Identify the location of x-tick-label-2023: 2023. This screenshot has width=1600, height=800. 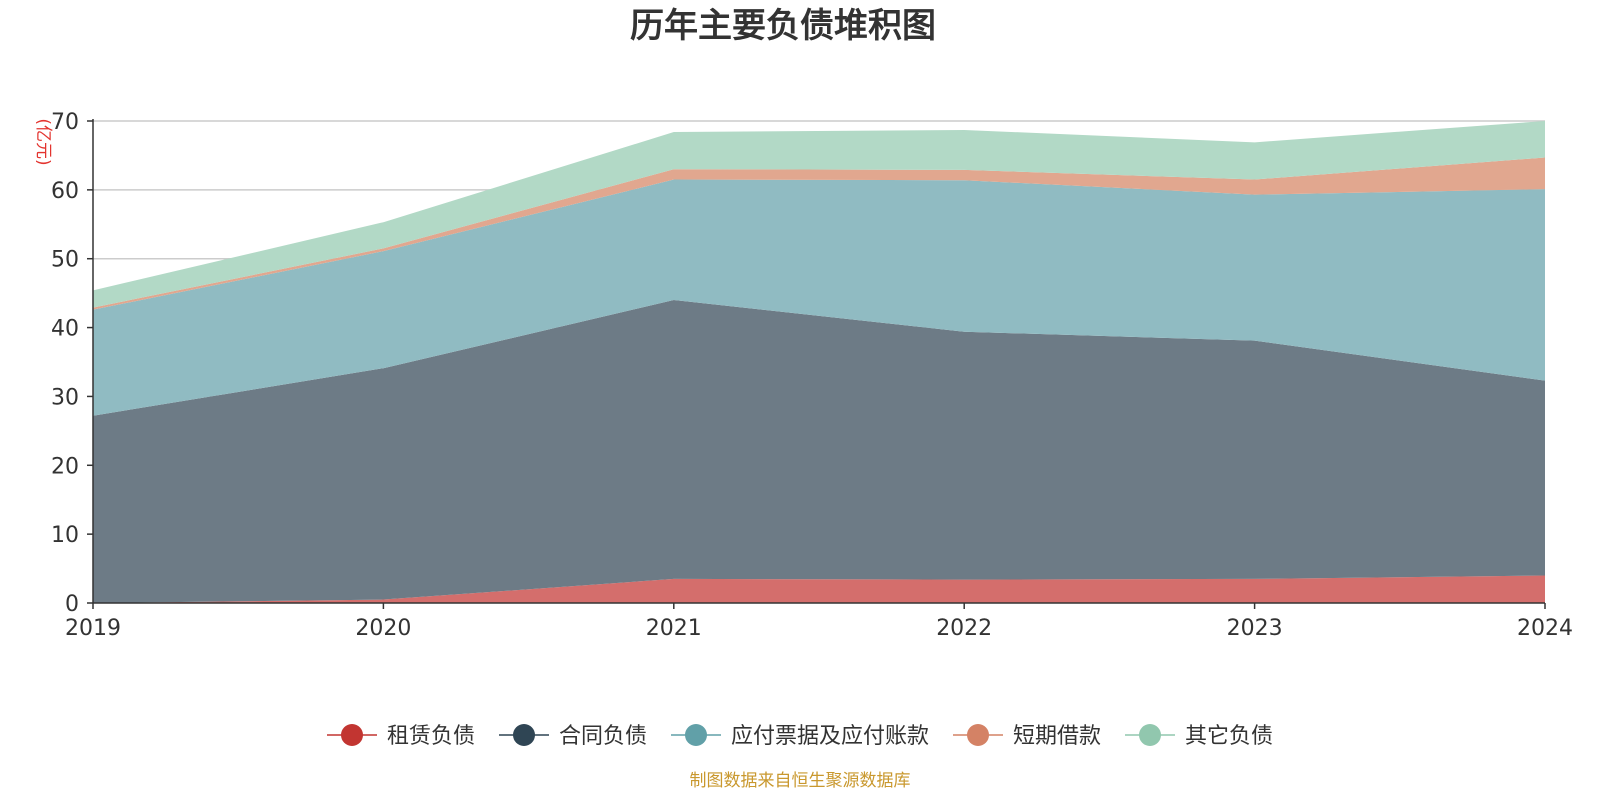
(1255, 628).